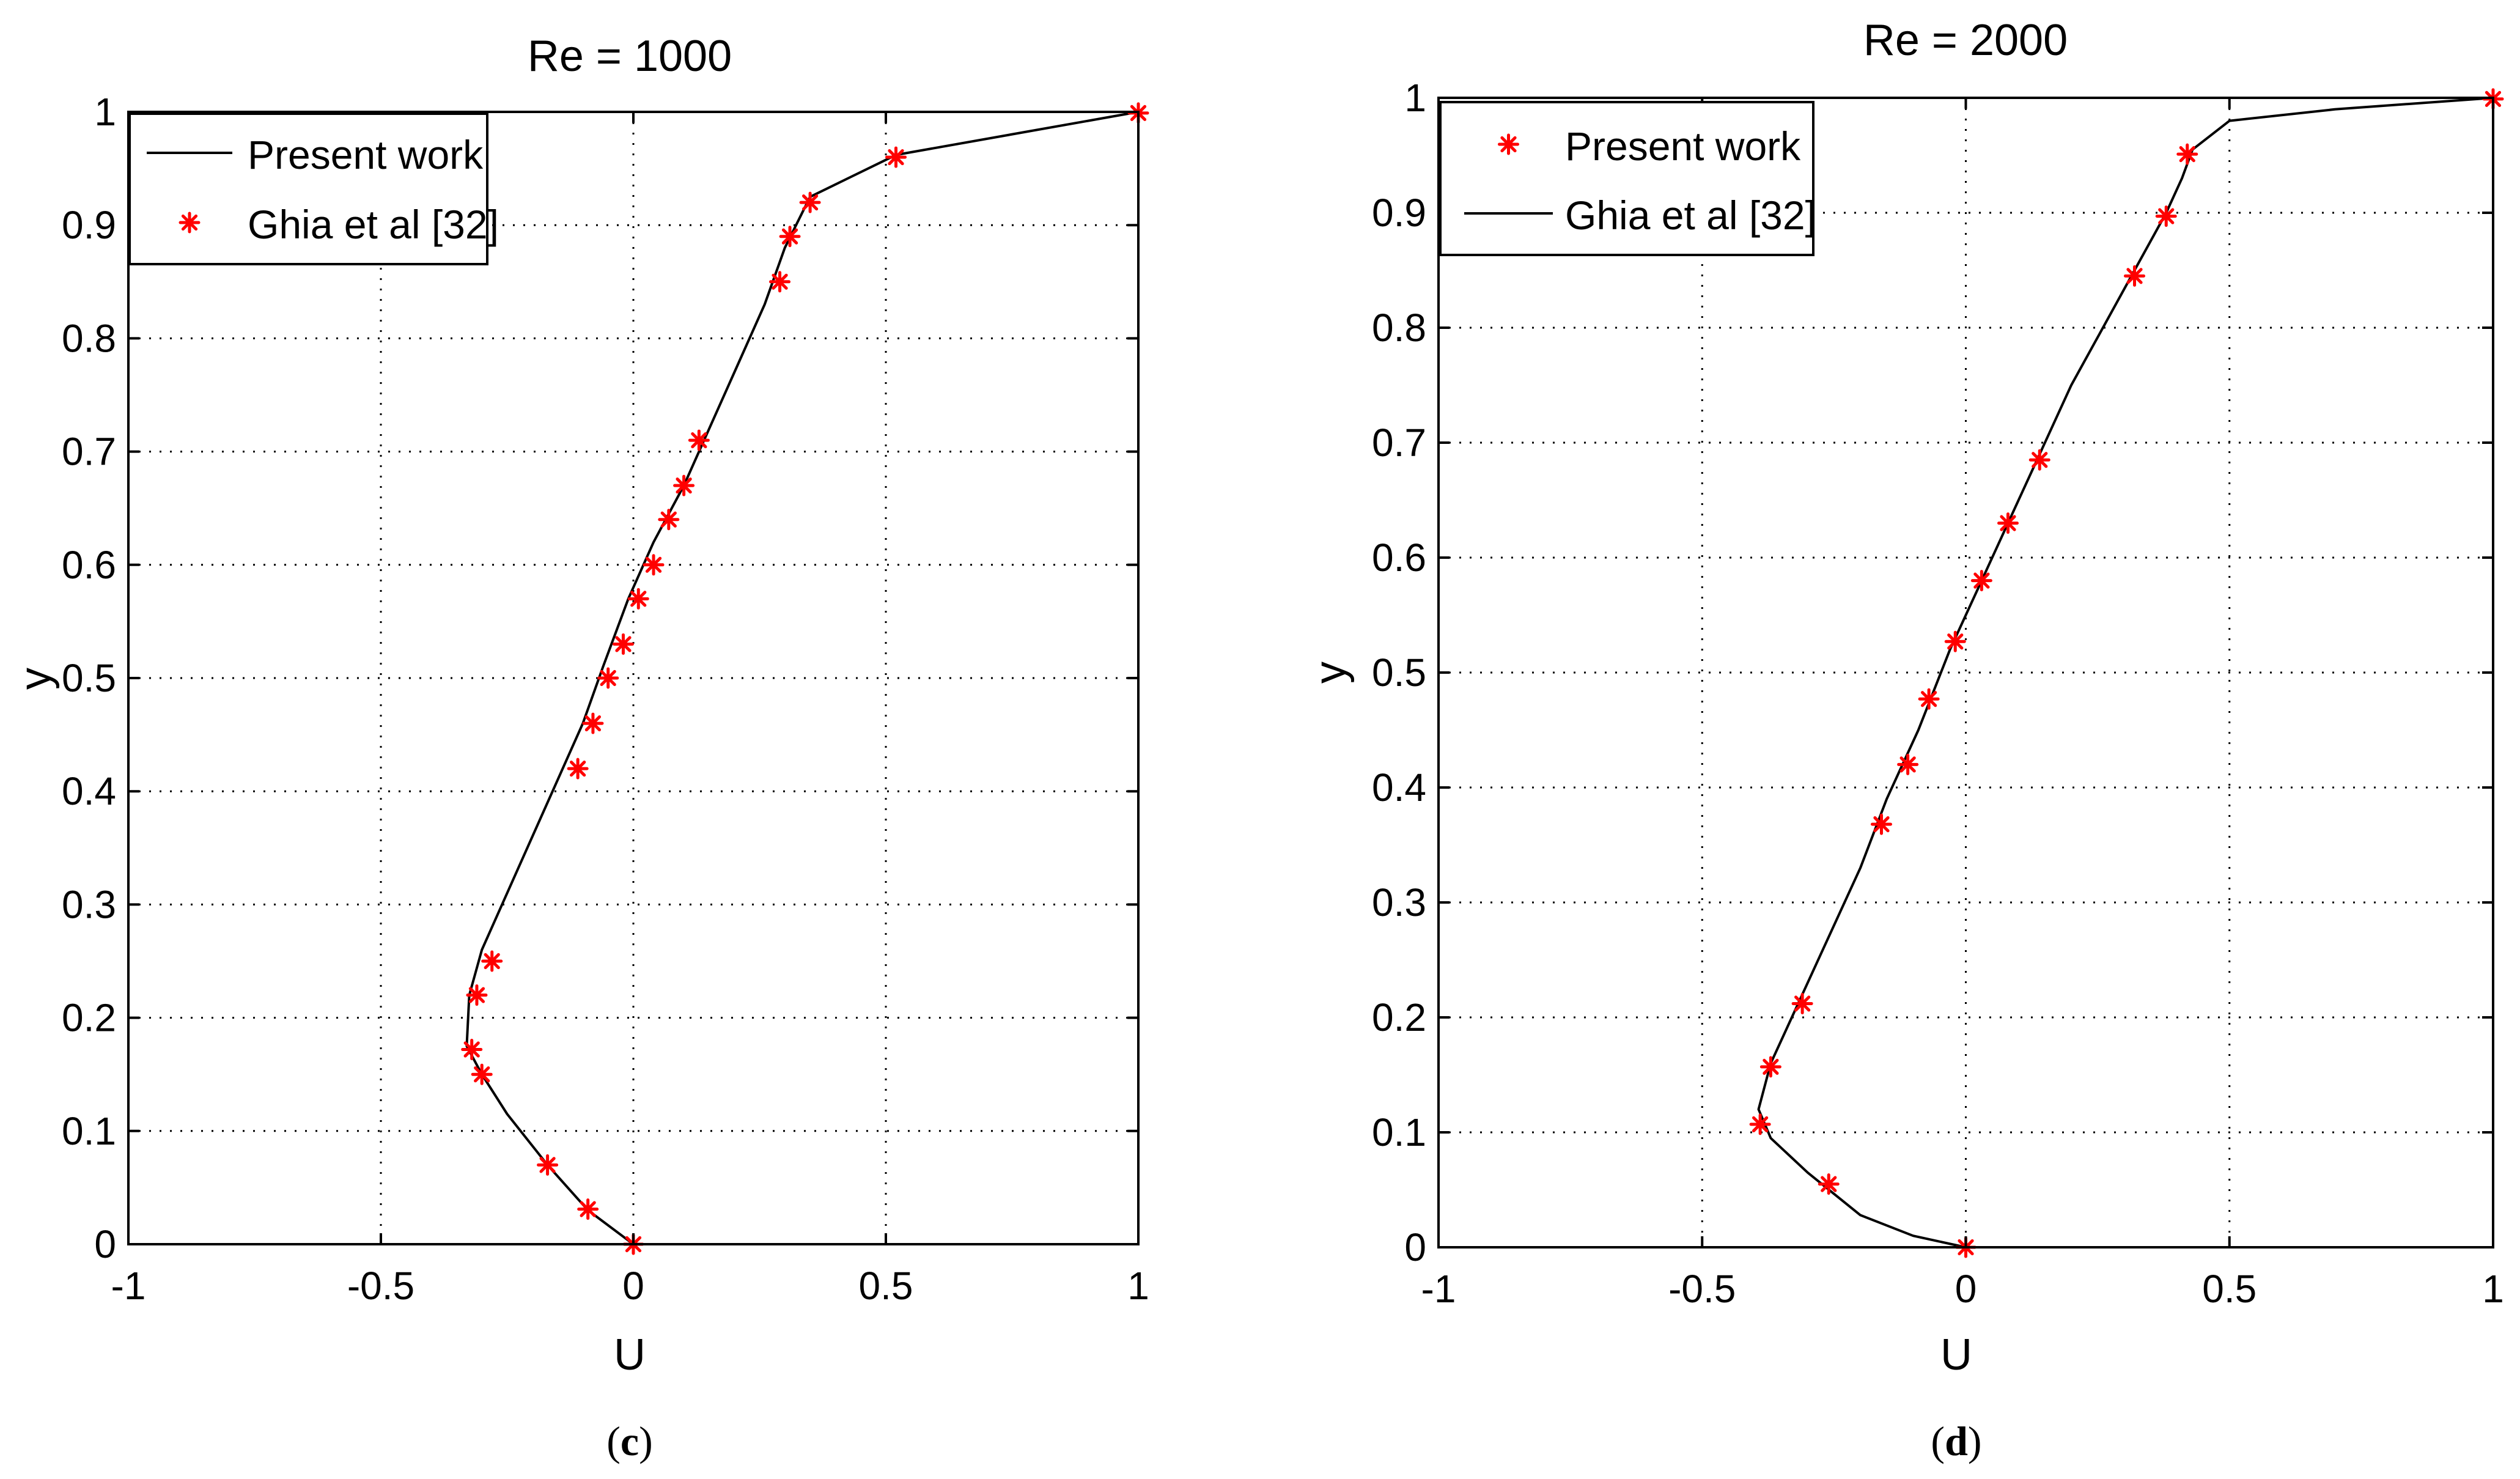 This screenshot has width=2520, height=1479. What do you see at coordinates (630, 56) in the screenshot?
I see `chart-title: Re = 1000` at bounding box center [630, 56].